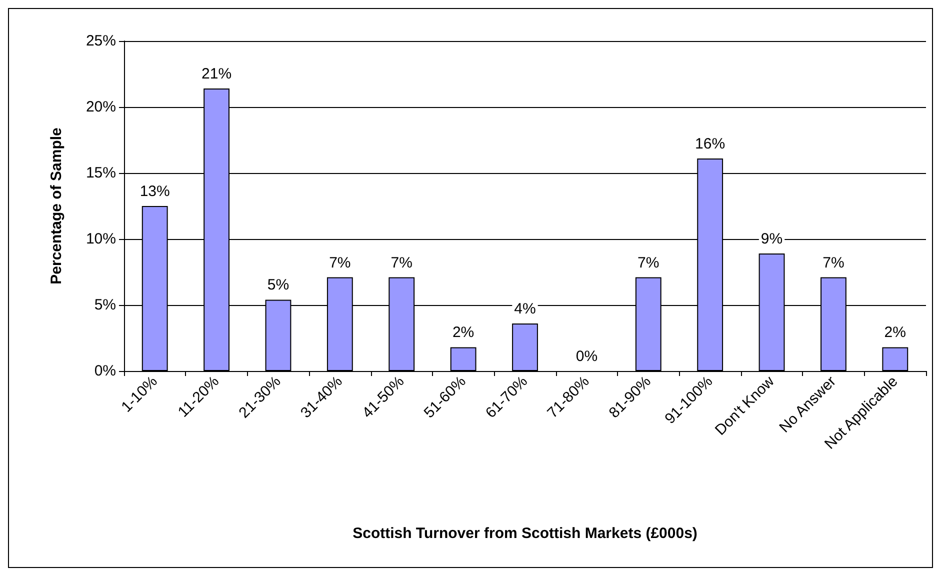  Describe the element at coordinates (101, 239) in the screenshot. I see `y-tick-label: 10%` at that location.